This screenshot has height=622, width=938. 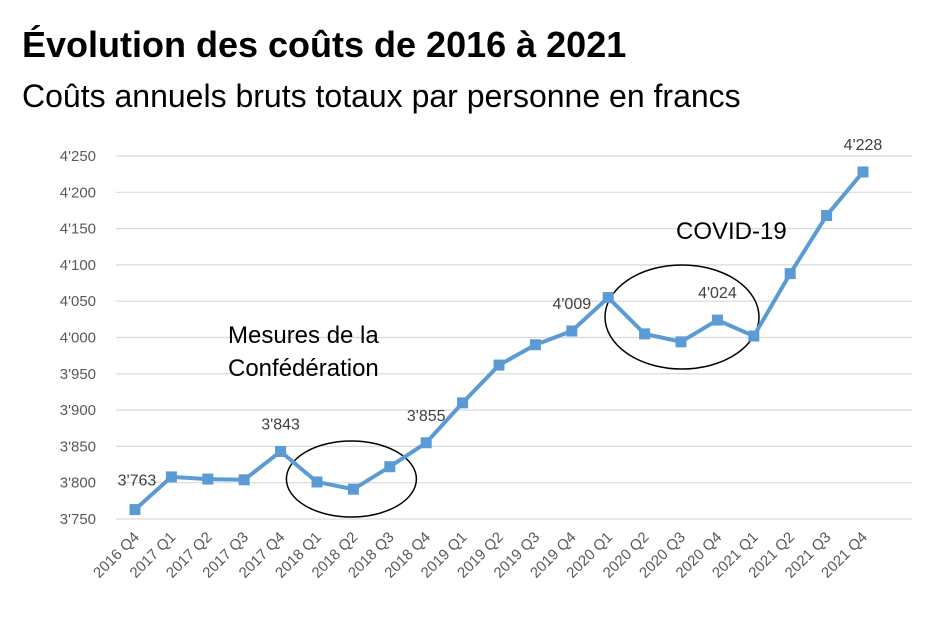 I want to click on data-label: 4'024, so click(x=717, y=293).